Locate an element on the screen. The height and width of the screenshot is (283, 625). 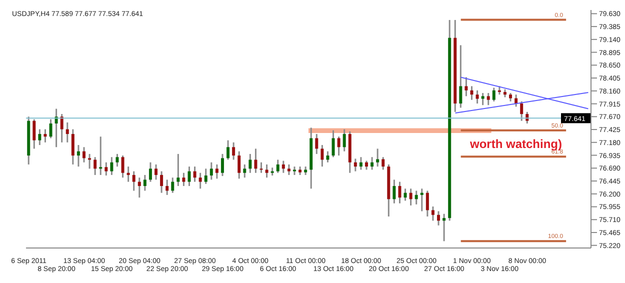
annotation: worth watching) is located at coordinates (516, 144).